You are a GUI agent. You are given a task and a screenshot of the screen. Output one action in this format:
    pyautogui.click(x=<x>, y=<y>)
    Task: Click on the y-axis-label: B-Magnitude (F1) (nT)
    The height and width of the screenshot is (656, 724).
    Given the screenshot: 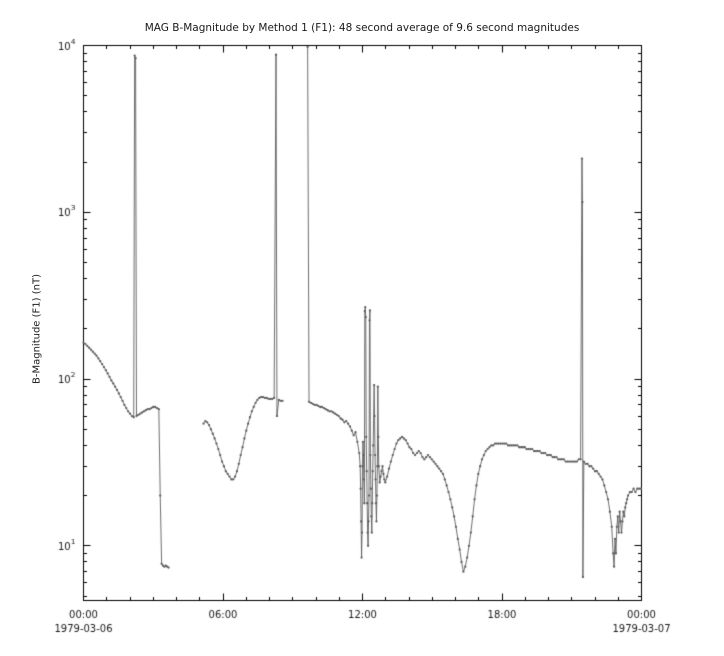 What is the action you would take?
    pyautogui.click(x=37, y=329)
    